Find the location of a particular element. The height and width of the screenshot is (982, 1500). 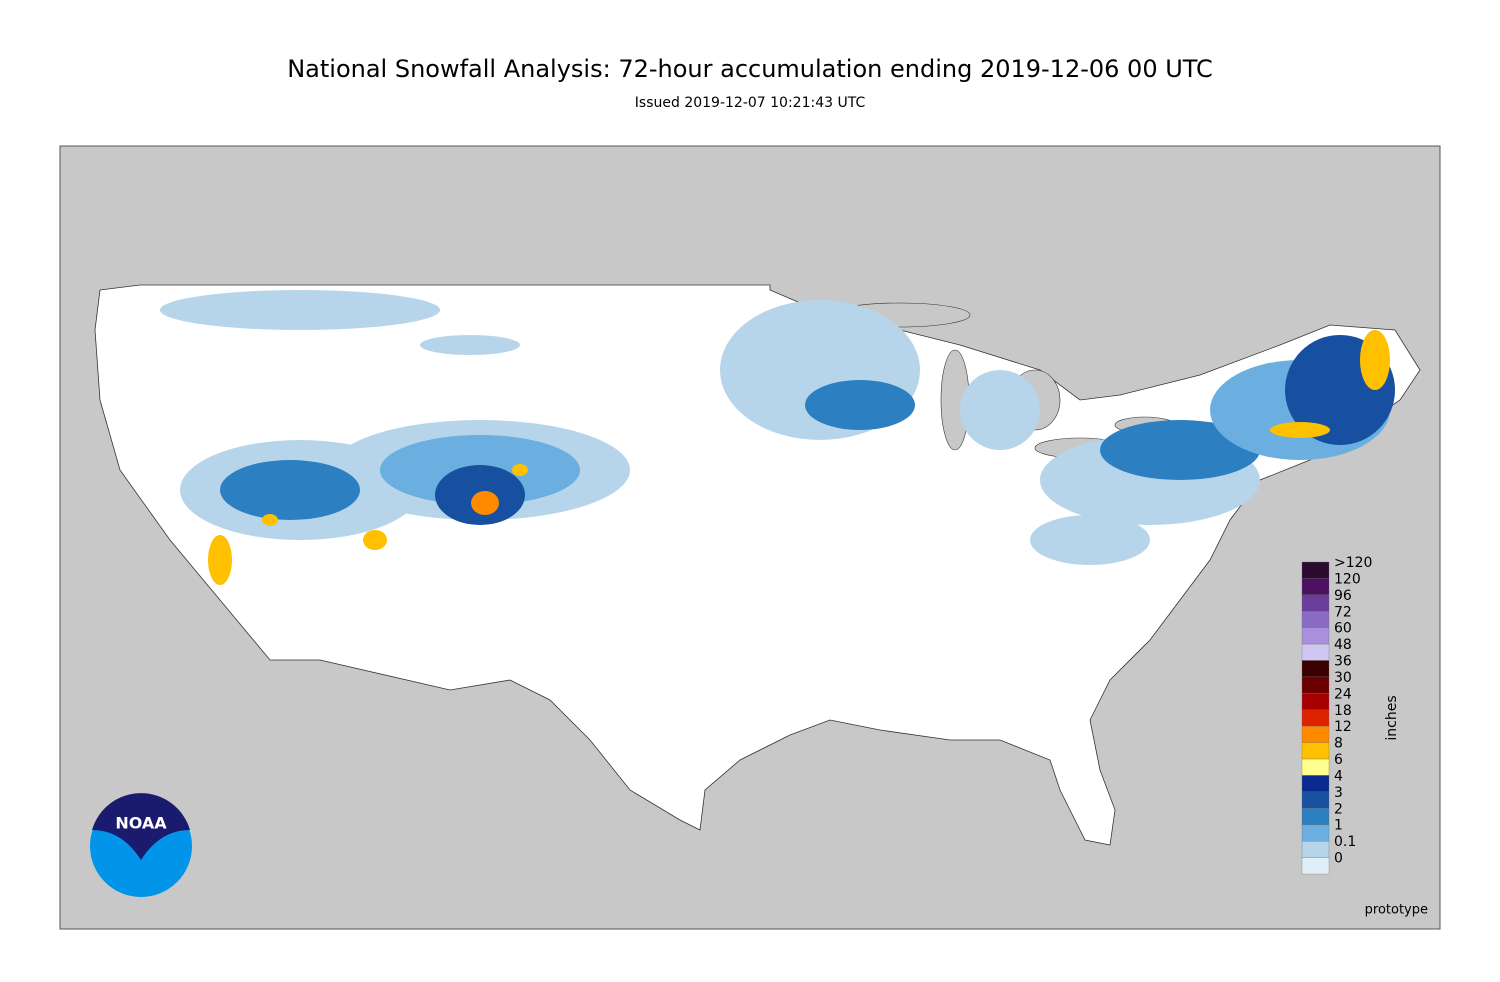

legend-label: 4 is located at coordinates (1338, 776).